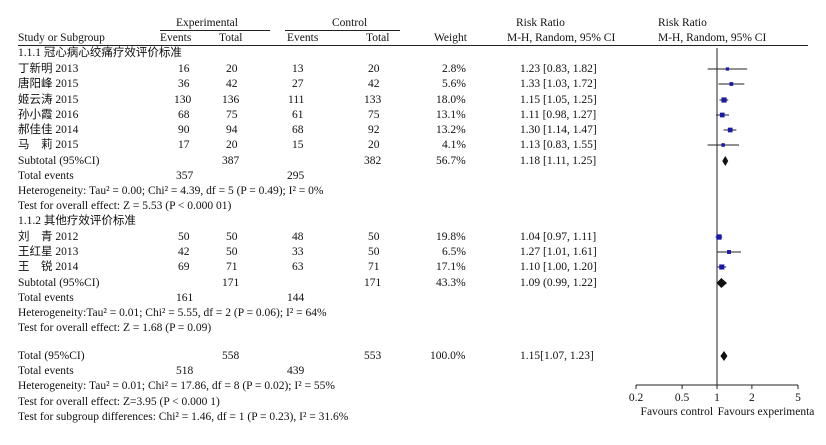  What do you see at coordinates (298, 252) in the screenshot?
I see `events-control: 33` at bounding box center [298, 252].